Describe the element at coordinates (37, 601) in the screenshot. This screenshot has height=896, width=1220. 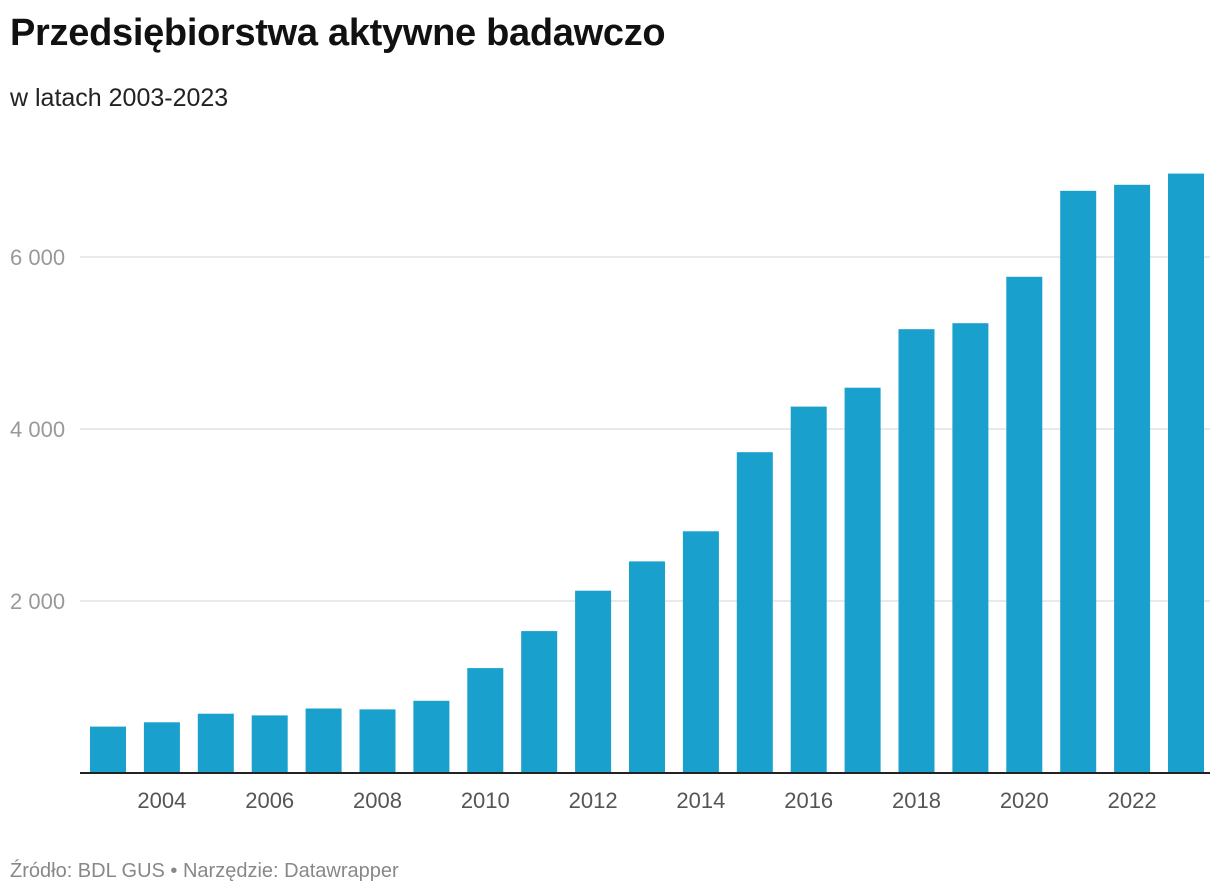
I see `y-tick-label: 2 000` at that location.